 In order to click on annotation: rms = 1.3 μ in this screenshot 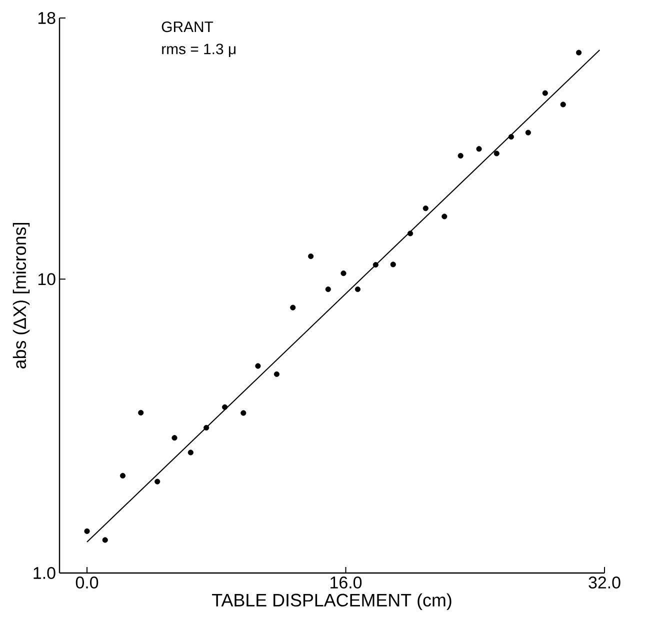, I will do `click(199, 50)`.